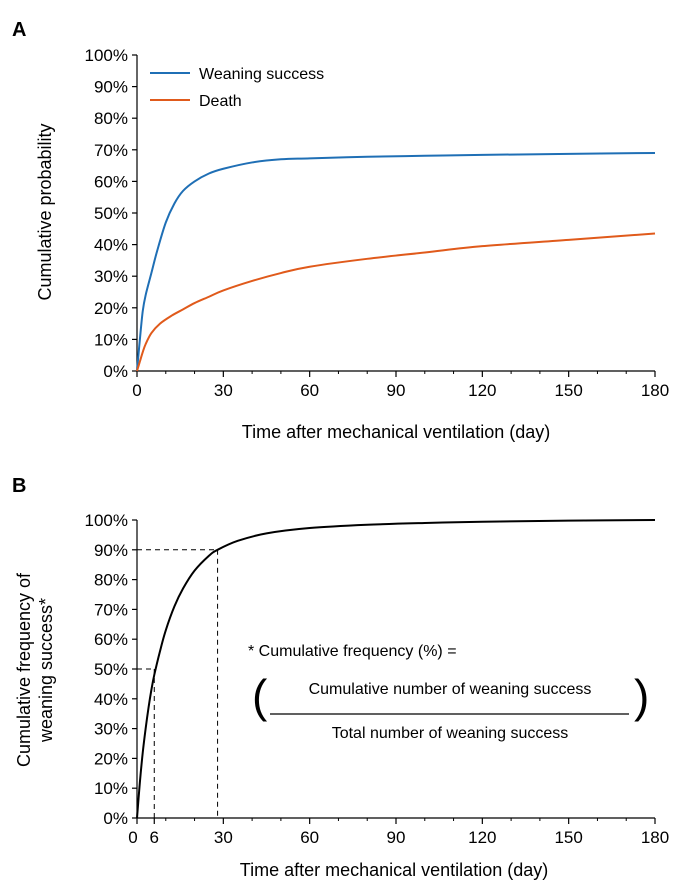 The image size is (676, 882). What do you see at coordinates (24, 669) in the screenshot?
I see `panel-b-y-axis-title-line1: Cumulative frequency of` at bounding box center [24, 669].